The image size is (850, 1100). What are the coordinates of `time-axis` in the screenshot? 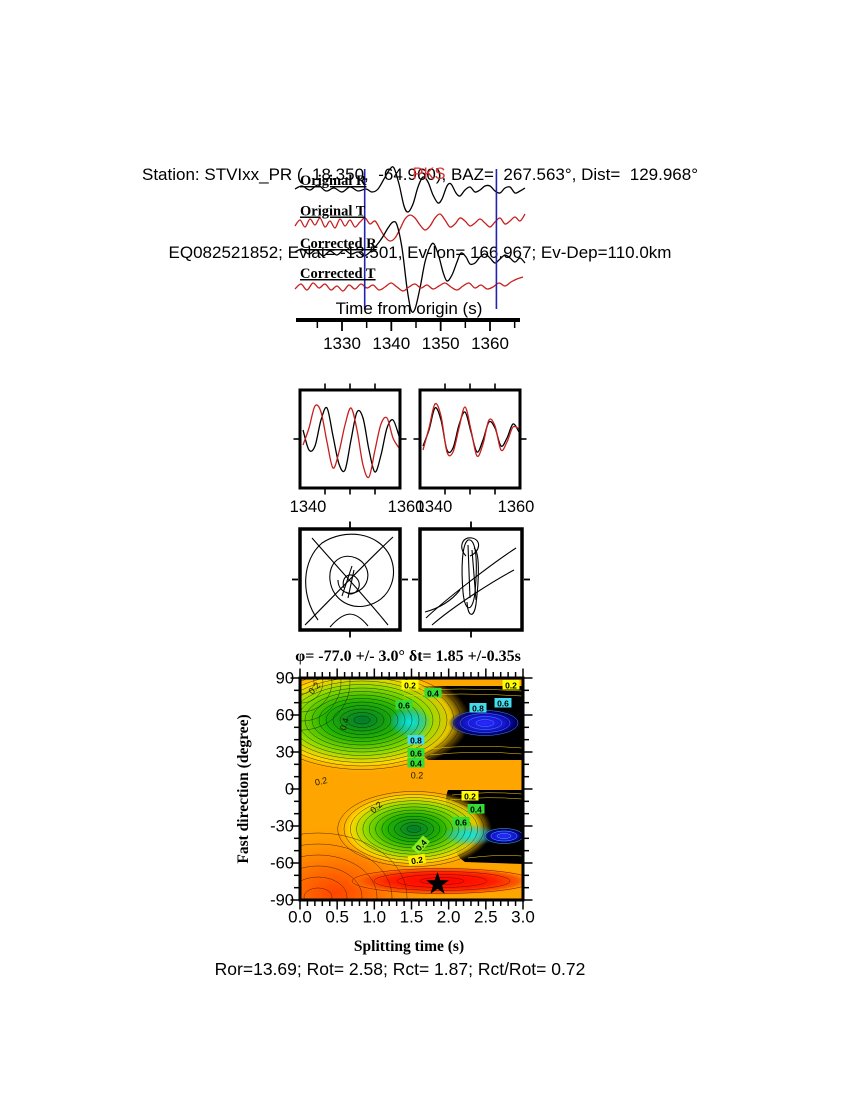 It's located at (408, 324).